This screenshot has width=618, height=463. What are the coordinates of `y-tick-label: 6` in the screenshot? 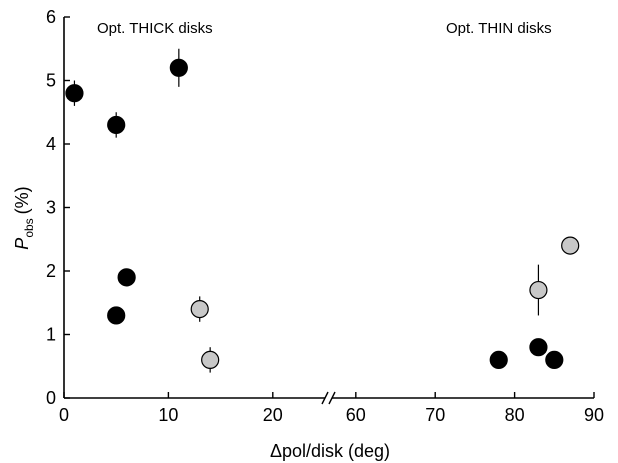 It's located at (51, 17).